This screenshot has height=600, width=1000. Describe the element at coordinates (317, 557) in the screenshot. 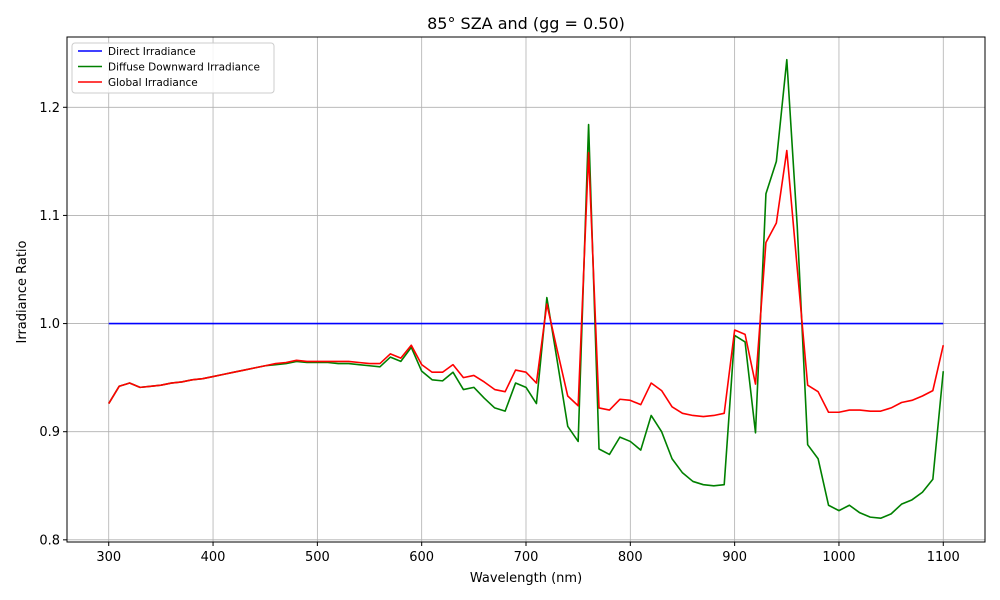

I see `x-tick-label: 500` at that location.